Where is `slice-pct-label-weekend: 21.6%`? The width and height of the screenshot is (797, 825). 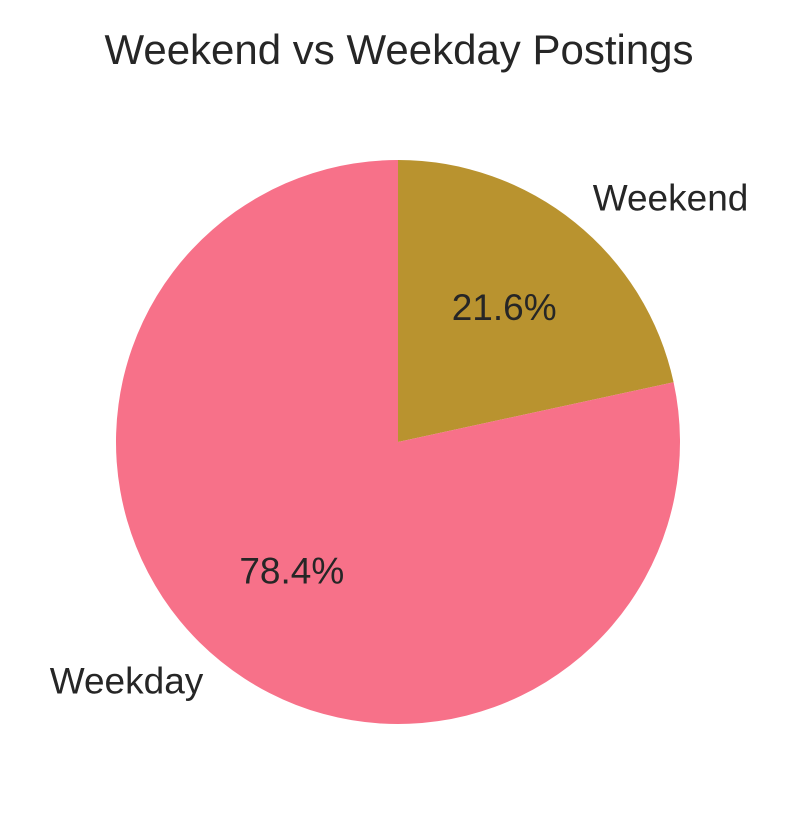
slice-pct-label-weekend: 21.6% is located at coordinates (504, 307).